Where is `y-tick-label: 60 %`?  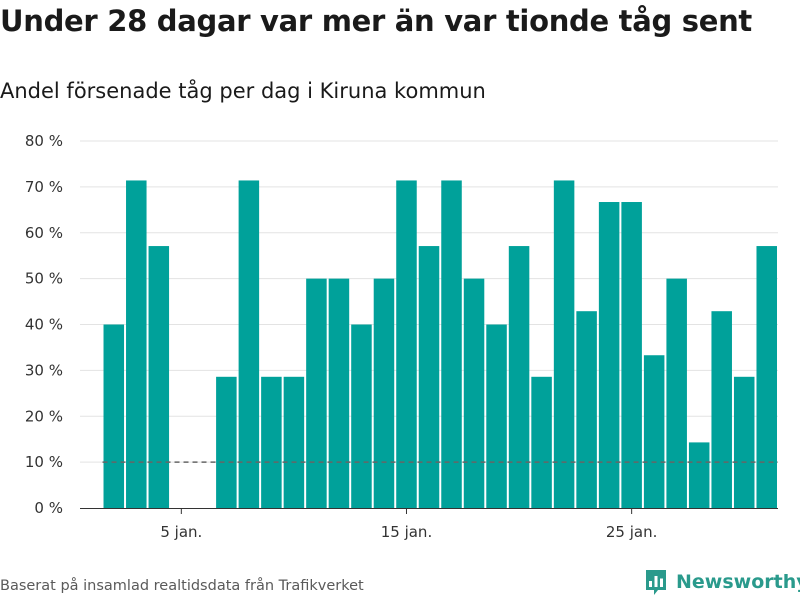 y-tick-label: 60 % is located at coordinates (44, 233).